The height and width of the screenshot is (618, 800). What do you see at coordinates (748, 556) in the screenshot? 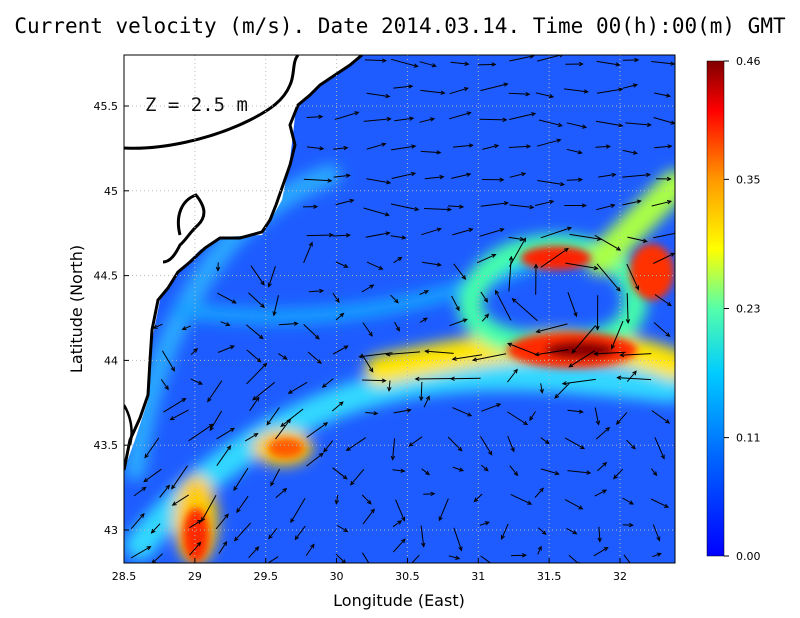
I see `colorbar-tick-label: 0.00` at bounding box center [748, 556].